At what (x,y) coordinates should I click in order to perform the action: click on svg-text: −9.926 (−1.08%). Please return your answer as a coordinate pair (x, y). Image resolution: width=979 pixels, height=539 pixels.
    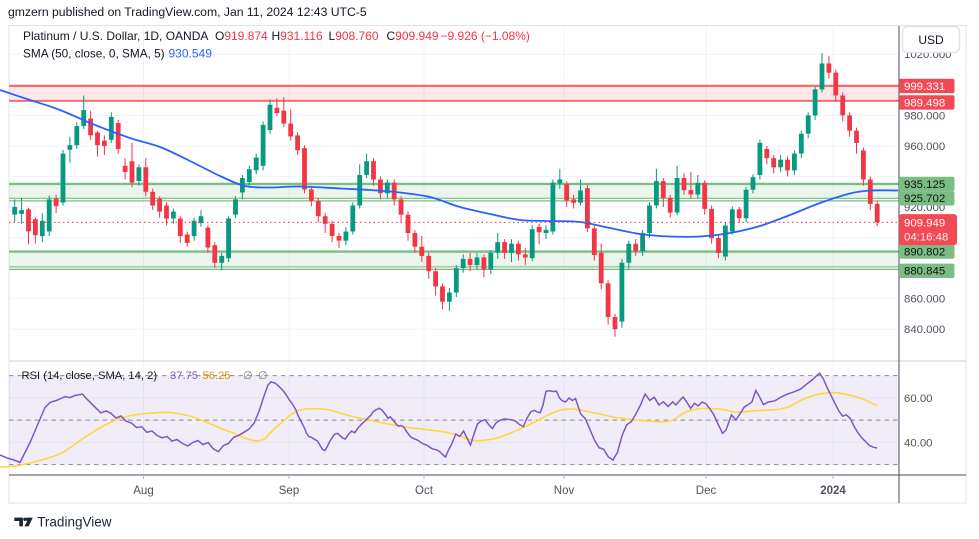
    Looking at the image, I should click on (485, 36).